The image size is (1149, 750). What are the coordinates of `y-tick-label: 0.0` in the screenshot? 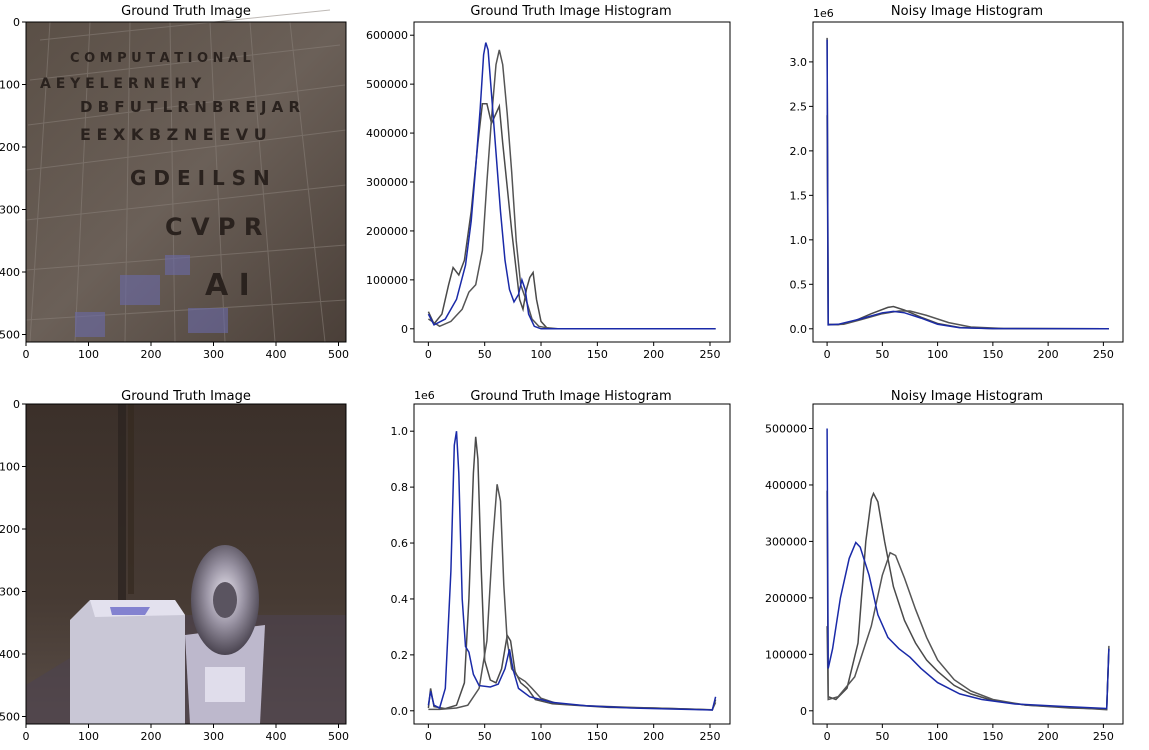 It's located at (400, 711).